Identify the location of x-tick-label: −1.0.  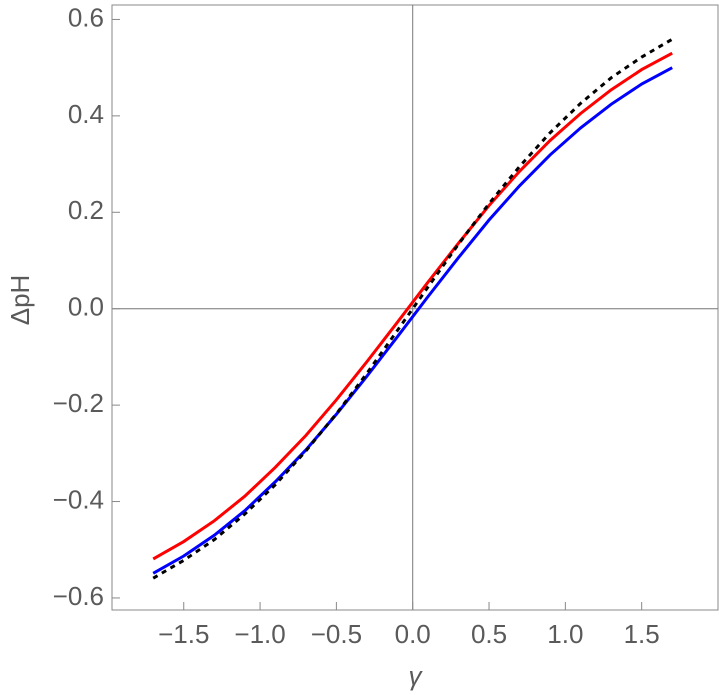
(259, 634).